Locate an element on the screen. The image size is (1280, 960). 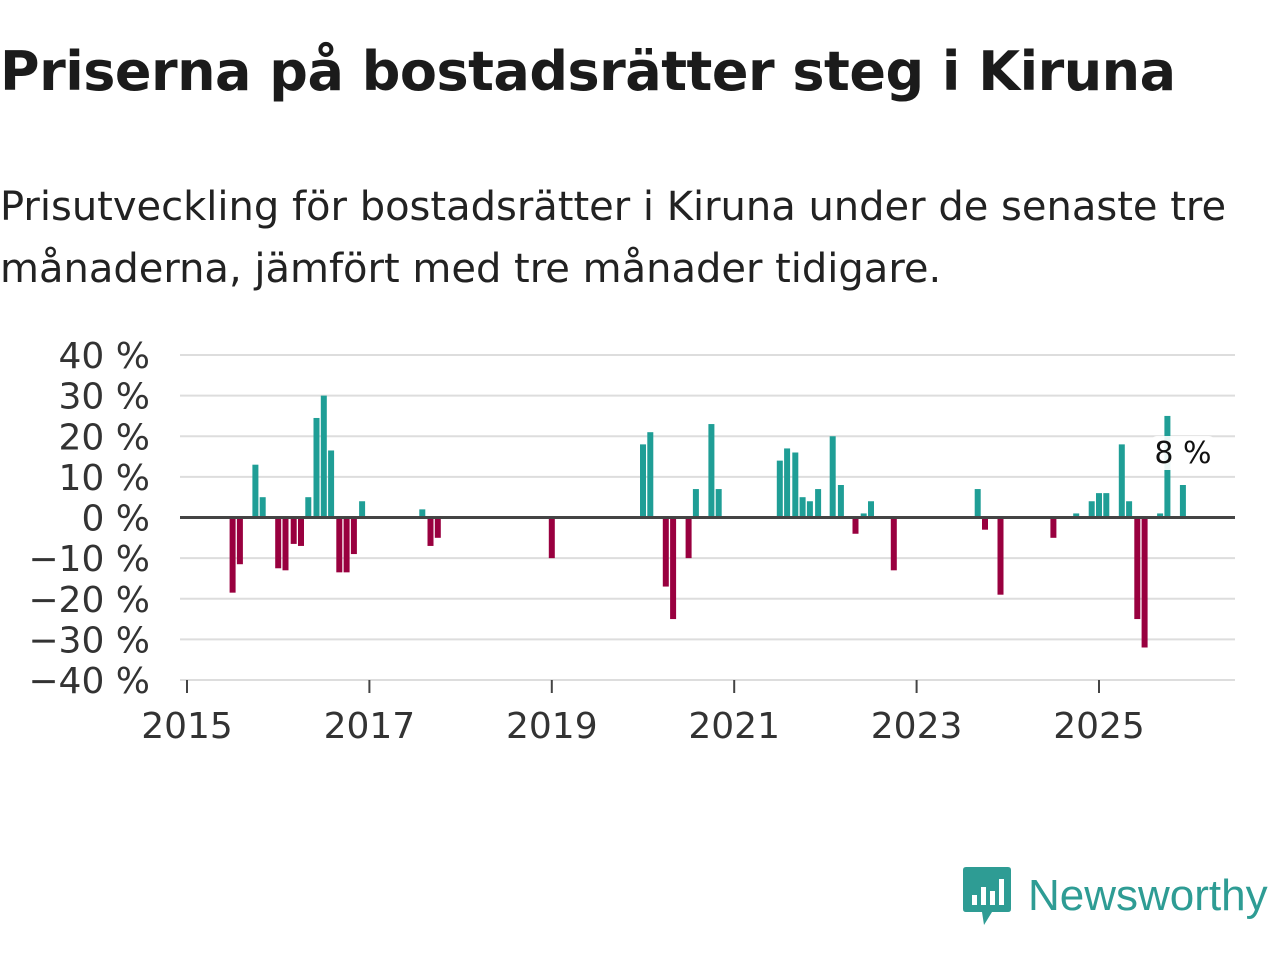
x-tick-label: 2021 is located at coordinates (734, 726).